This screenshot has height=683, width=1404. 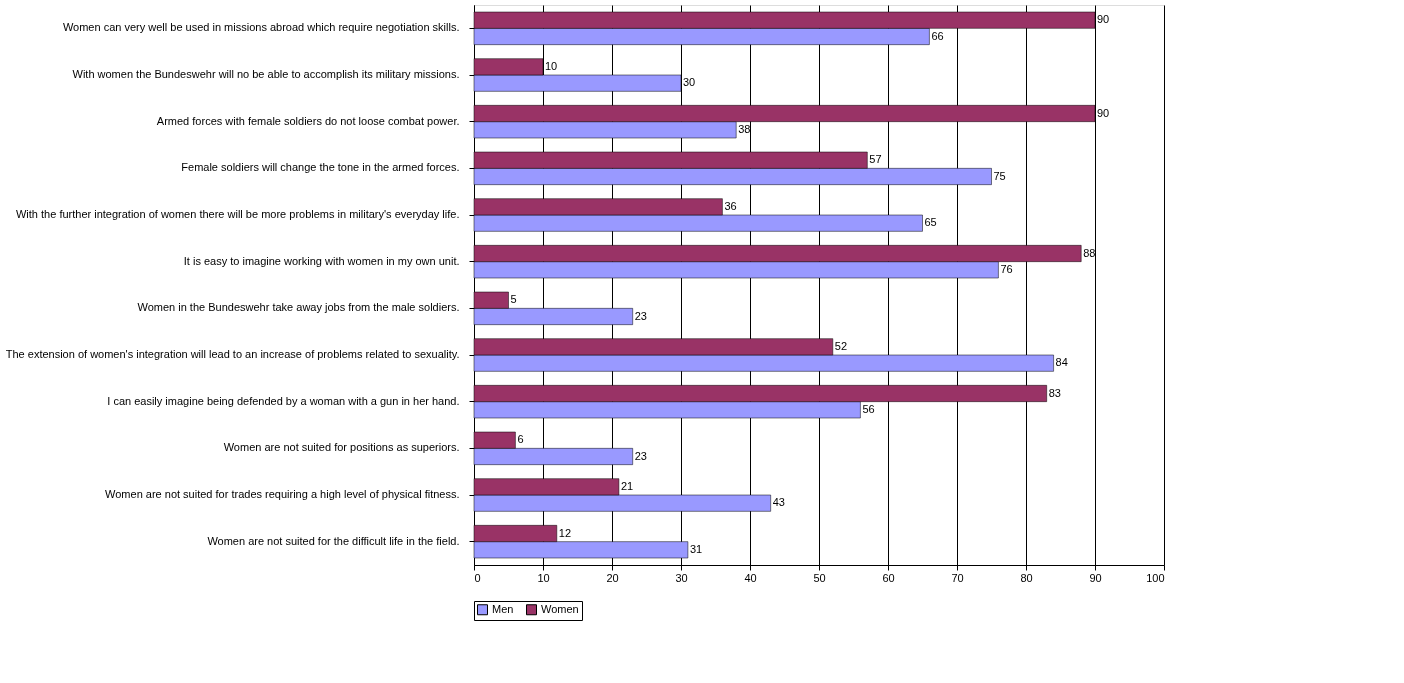 What do you see at coordinates (282, 494) in the screenshot?
I see `y-tick-label: Women are not suited for trades requiring a high level of physical fitness.` at bounding box center [282, 494].